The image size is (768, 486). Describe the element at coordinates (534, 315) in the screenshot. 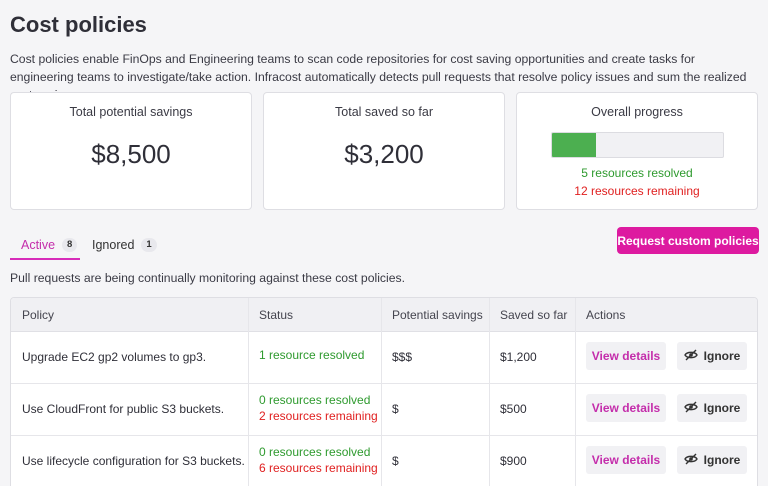

I see `header-saved-so-far: Saved so far` at that location.